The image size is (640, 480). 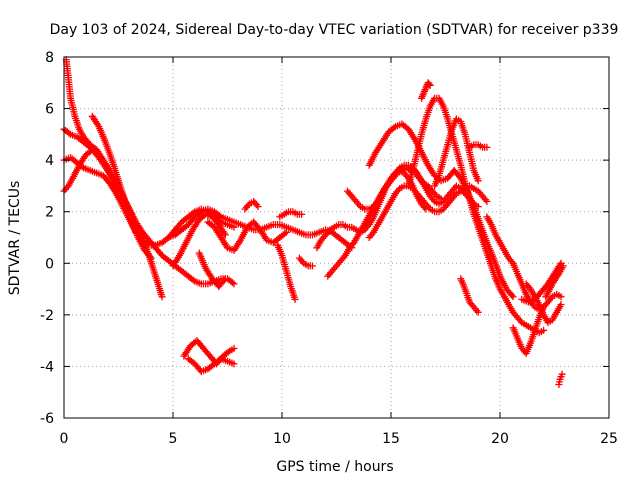 What do you see at coordinates (49, 58) in the screenshot?
I see `y-tick-label: 8` at bounding box center [49, 58].